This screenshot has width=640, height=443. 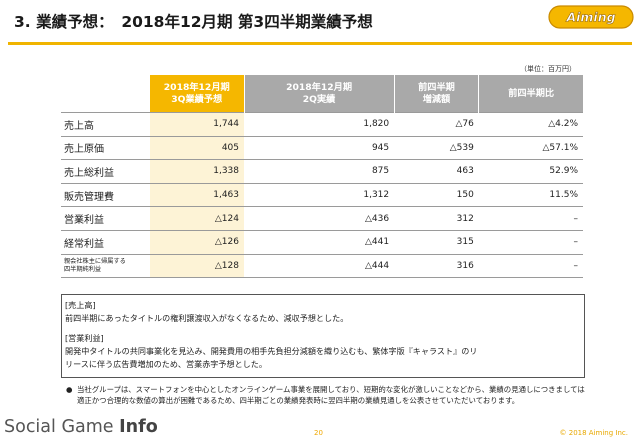 I want to click on forecast-cell: 1,463, so click(x=197, y=195).